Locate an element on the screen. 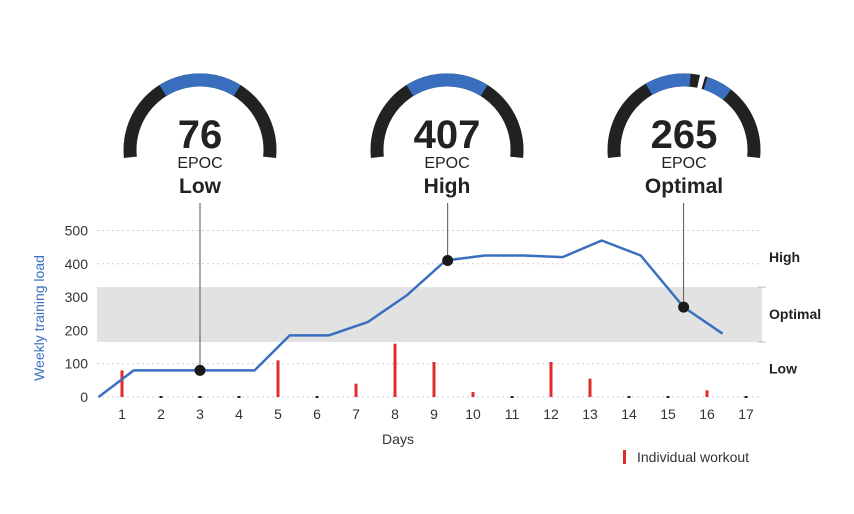 Image resolution: width=854 pixels, height=514 pixels. x-tick-label: 13 is located at coordinates (590, 414).